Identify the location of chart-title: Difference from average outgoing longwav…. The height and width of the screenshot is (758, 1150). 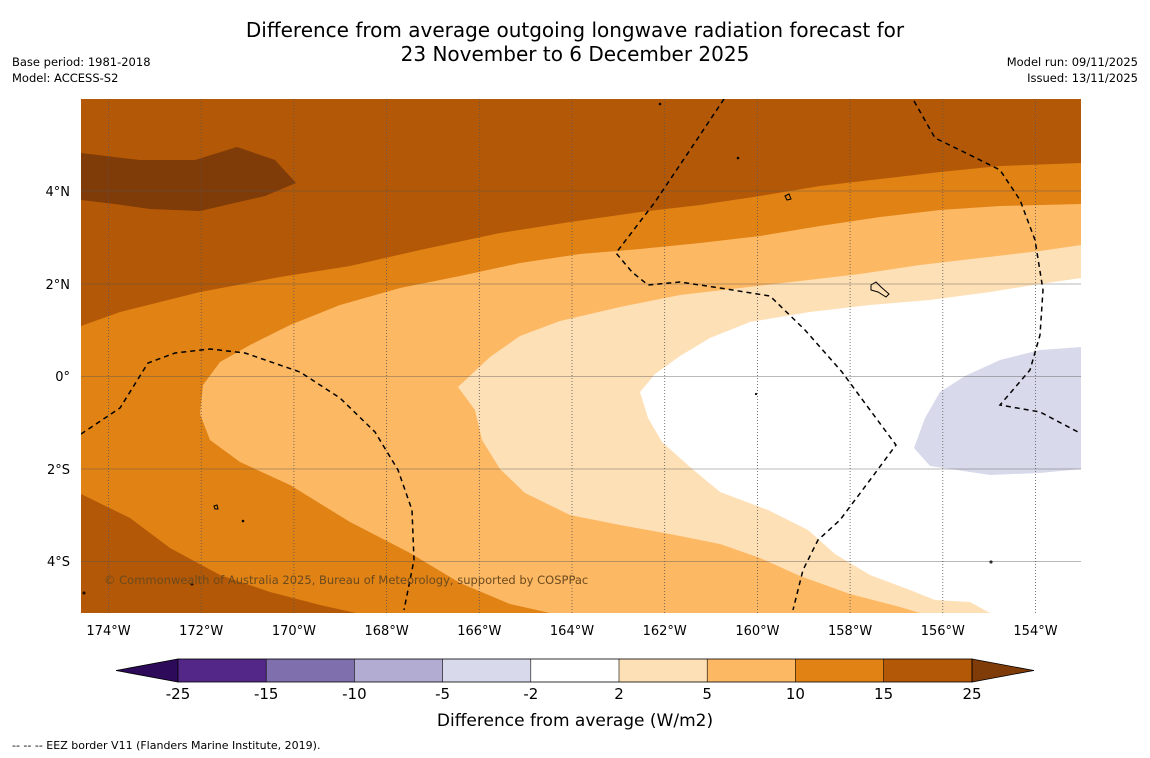
(575, 42).